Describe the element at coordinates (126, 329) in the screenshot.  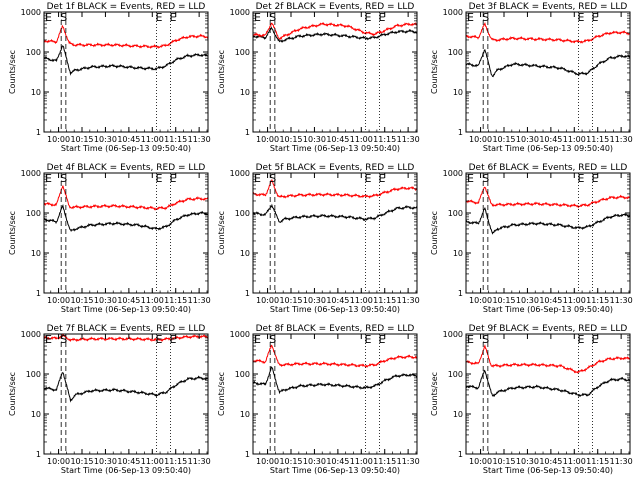
I see `panel-title: Det 7f BLACK = Events, RED = LLD` at that location.